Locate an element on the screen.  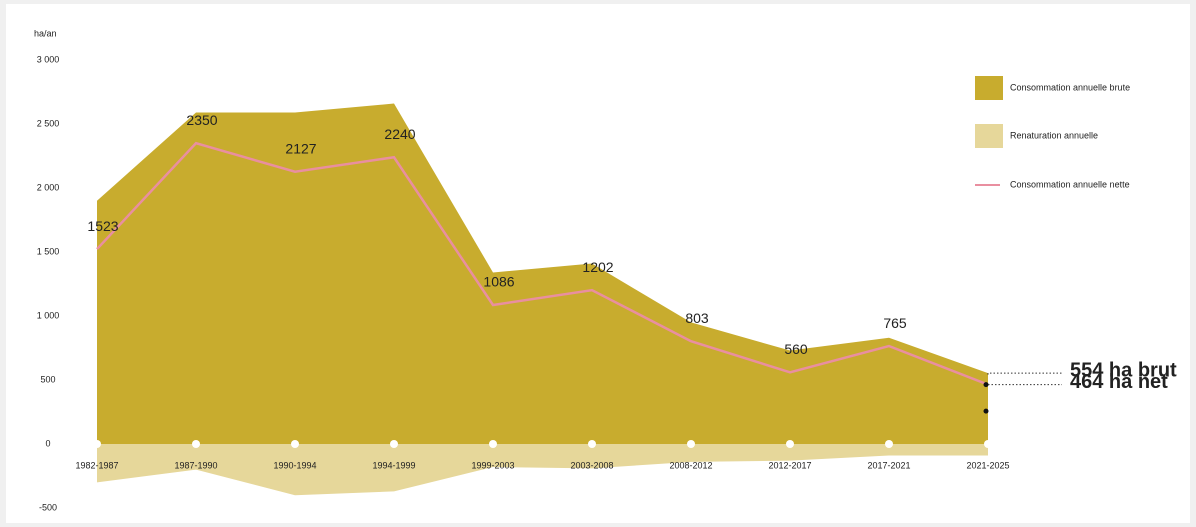
legend-label: Consommation annuelle nette is located at coordinates (1070, 184).